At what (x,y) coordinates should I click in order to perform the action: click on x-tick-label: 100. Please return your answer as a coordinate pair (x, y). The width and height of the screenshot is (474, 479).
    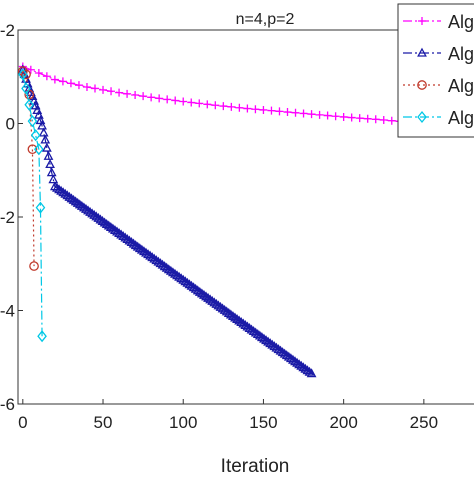
    Looking at the image, I should click on (183, 422).